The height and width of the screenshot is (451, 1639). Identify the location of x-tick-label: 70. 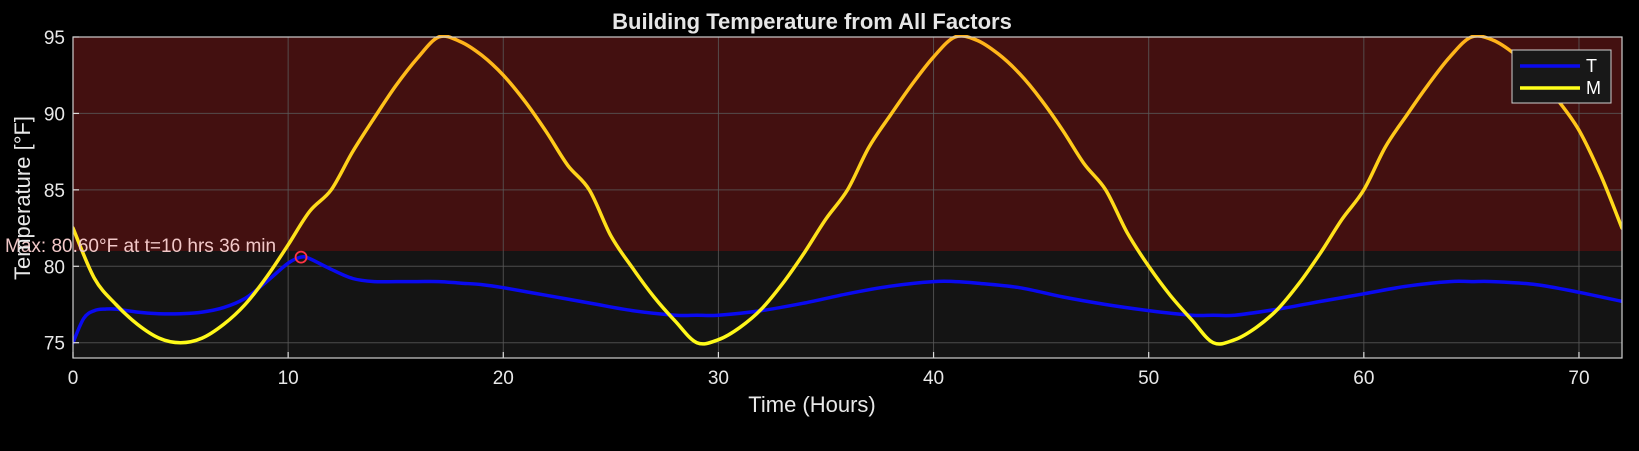
(1578, 378).